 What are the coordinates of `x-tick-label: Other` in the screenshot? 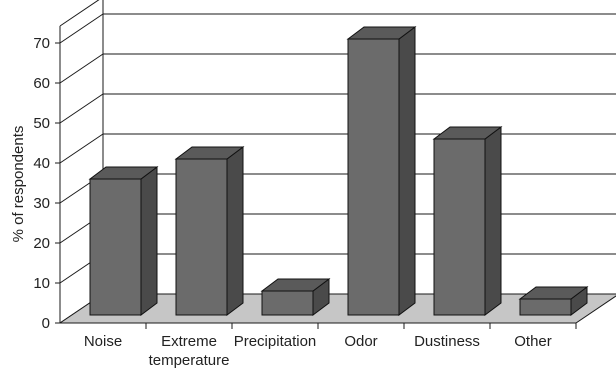 It's located at (533, 341).